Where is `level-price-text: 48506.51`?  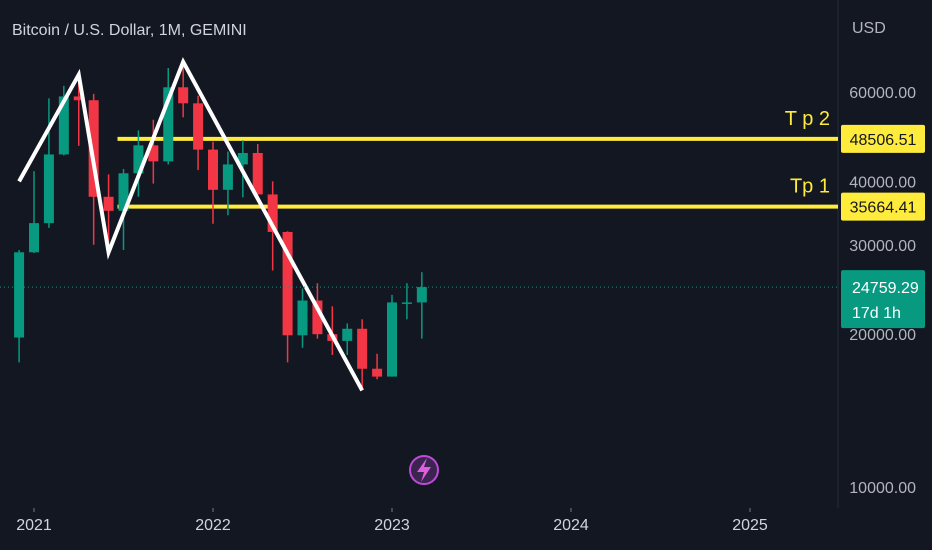 level-price-text: 48506.51 is located at coordinates (883, 140).